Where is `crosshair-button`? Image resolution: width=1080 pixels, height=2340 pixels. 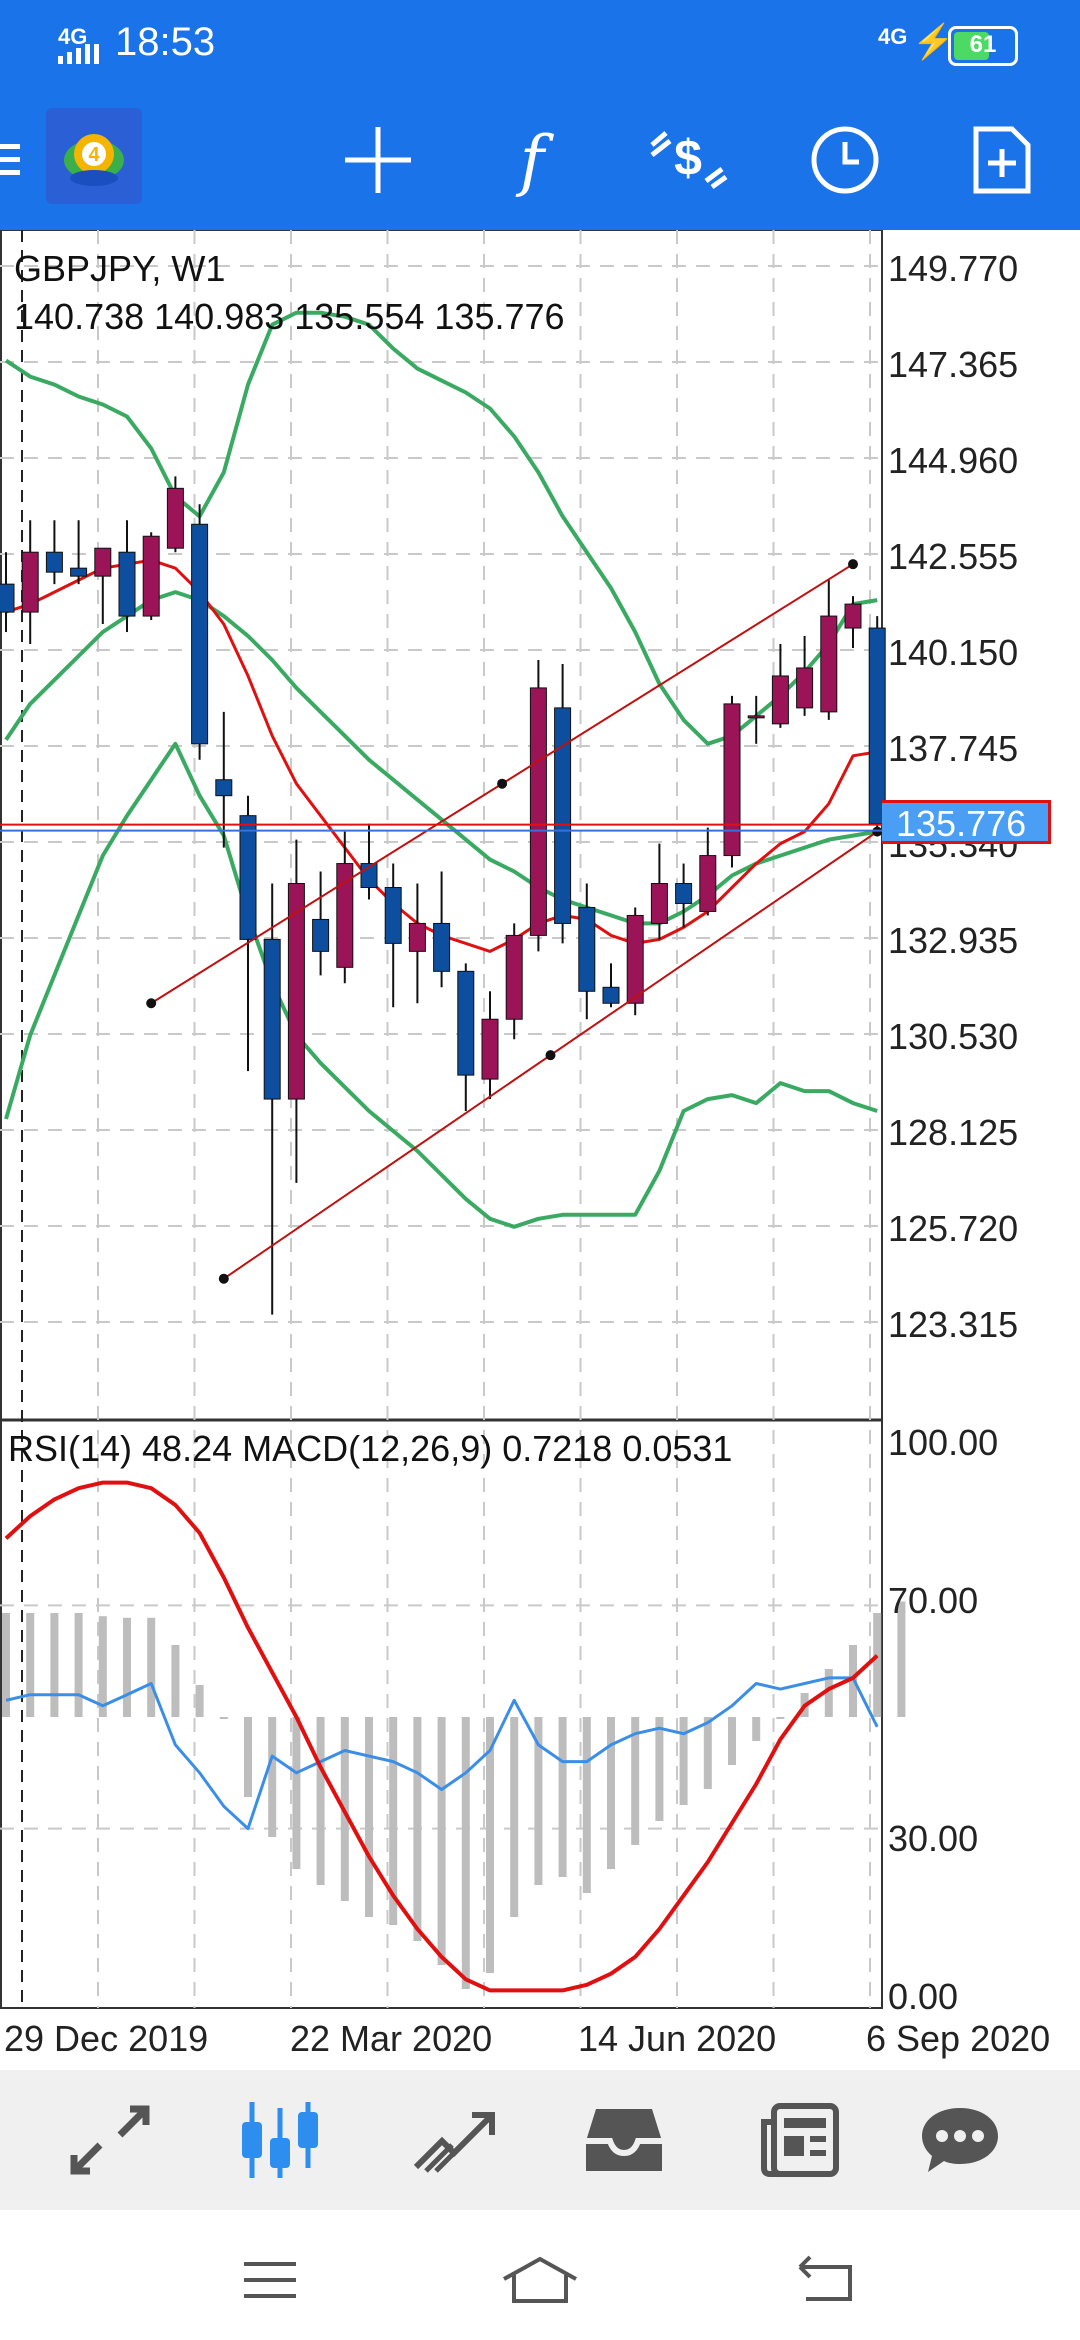
crosshair-button is located at coordinates (378, 160).